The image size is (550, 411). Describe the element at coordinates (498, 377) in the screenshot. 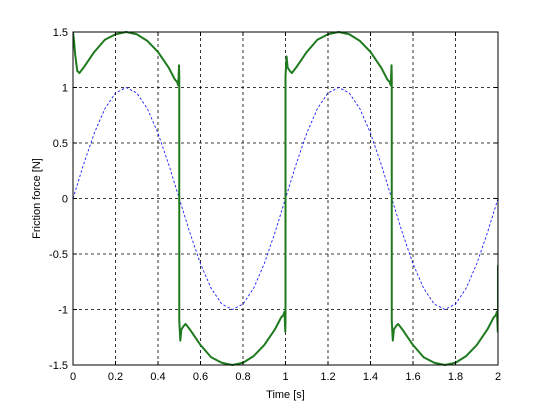

I see `x-tick-label: 2` at that location.